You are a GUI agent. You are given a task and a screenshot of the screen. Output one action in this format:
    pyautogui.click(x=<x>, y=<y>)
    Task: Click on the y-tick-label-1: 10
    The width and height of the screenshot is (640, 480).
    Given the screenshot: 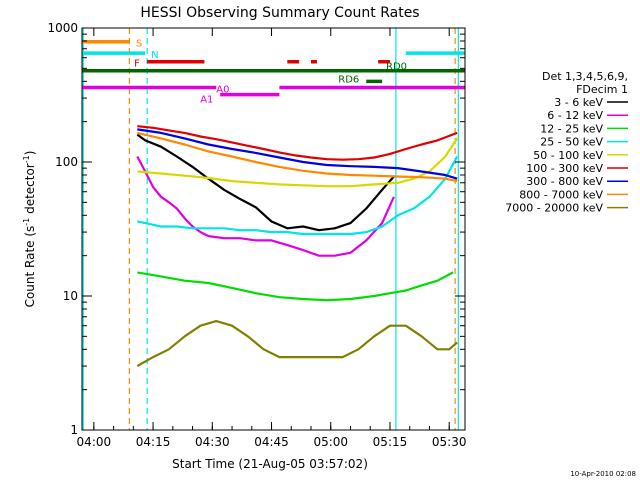 What is the action you would take?
    pyautogui.click(x=70, y=296)
    